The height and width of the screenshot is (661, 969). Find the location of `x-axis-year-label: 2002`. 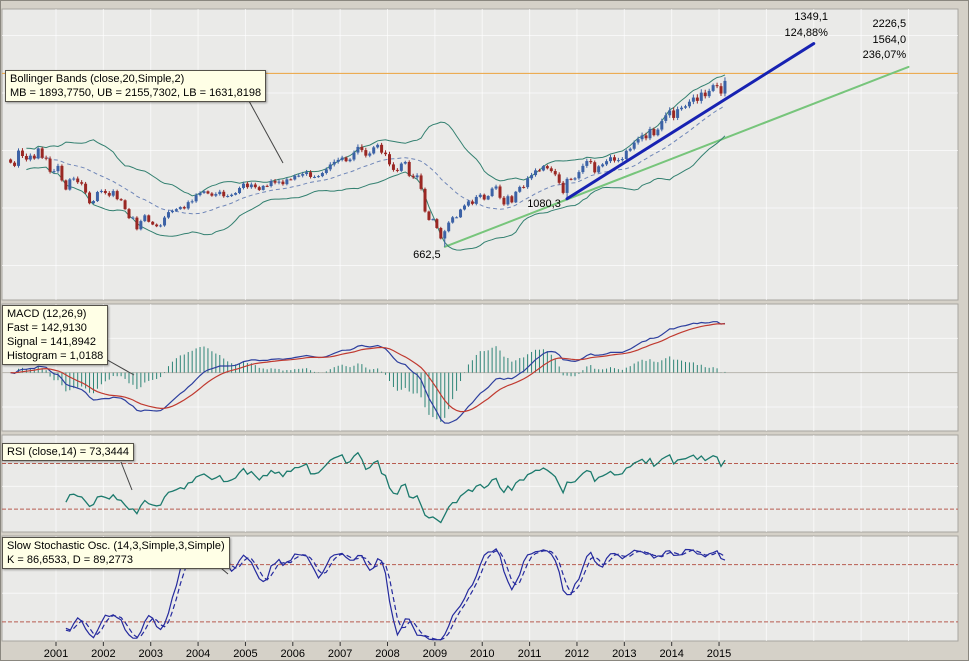

x-axis-year-label: 2002 is located at coordinates (103, 654).